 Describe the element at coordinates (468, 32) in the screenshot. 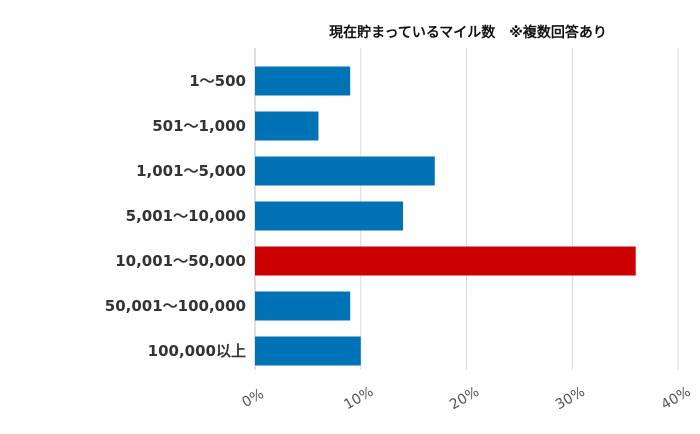

I see `chart-title: 現在貯まっているマイル数 ※複数回答あり` at that location.